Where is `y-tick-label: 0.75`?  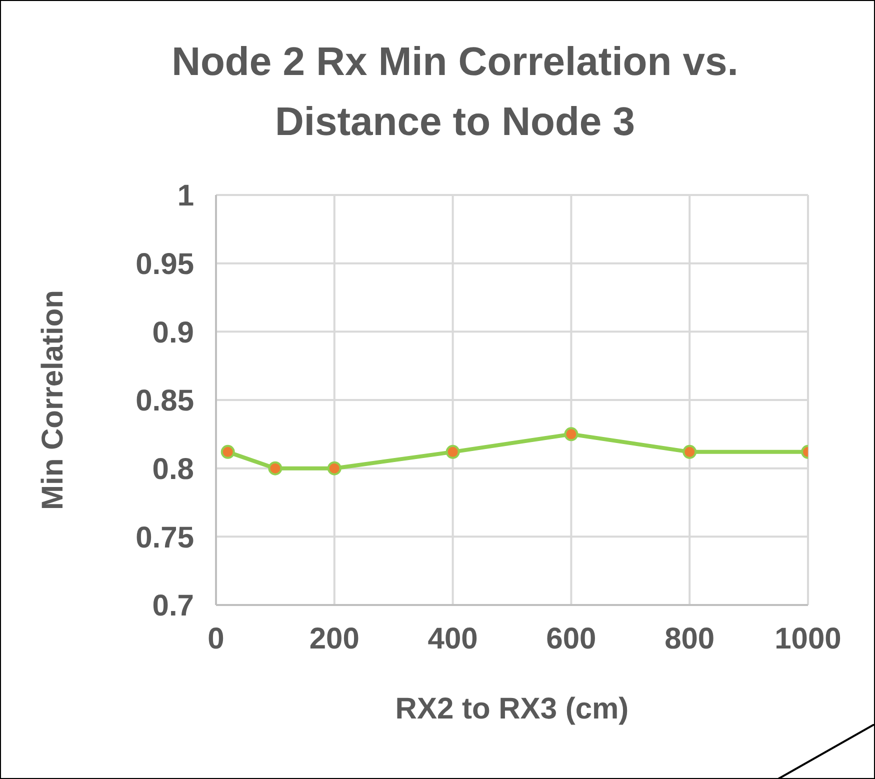
y-tick-label: 0.75 is located at coordinates (165, 537).